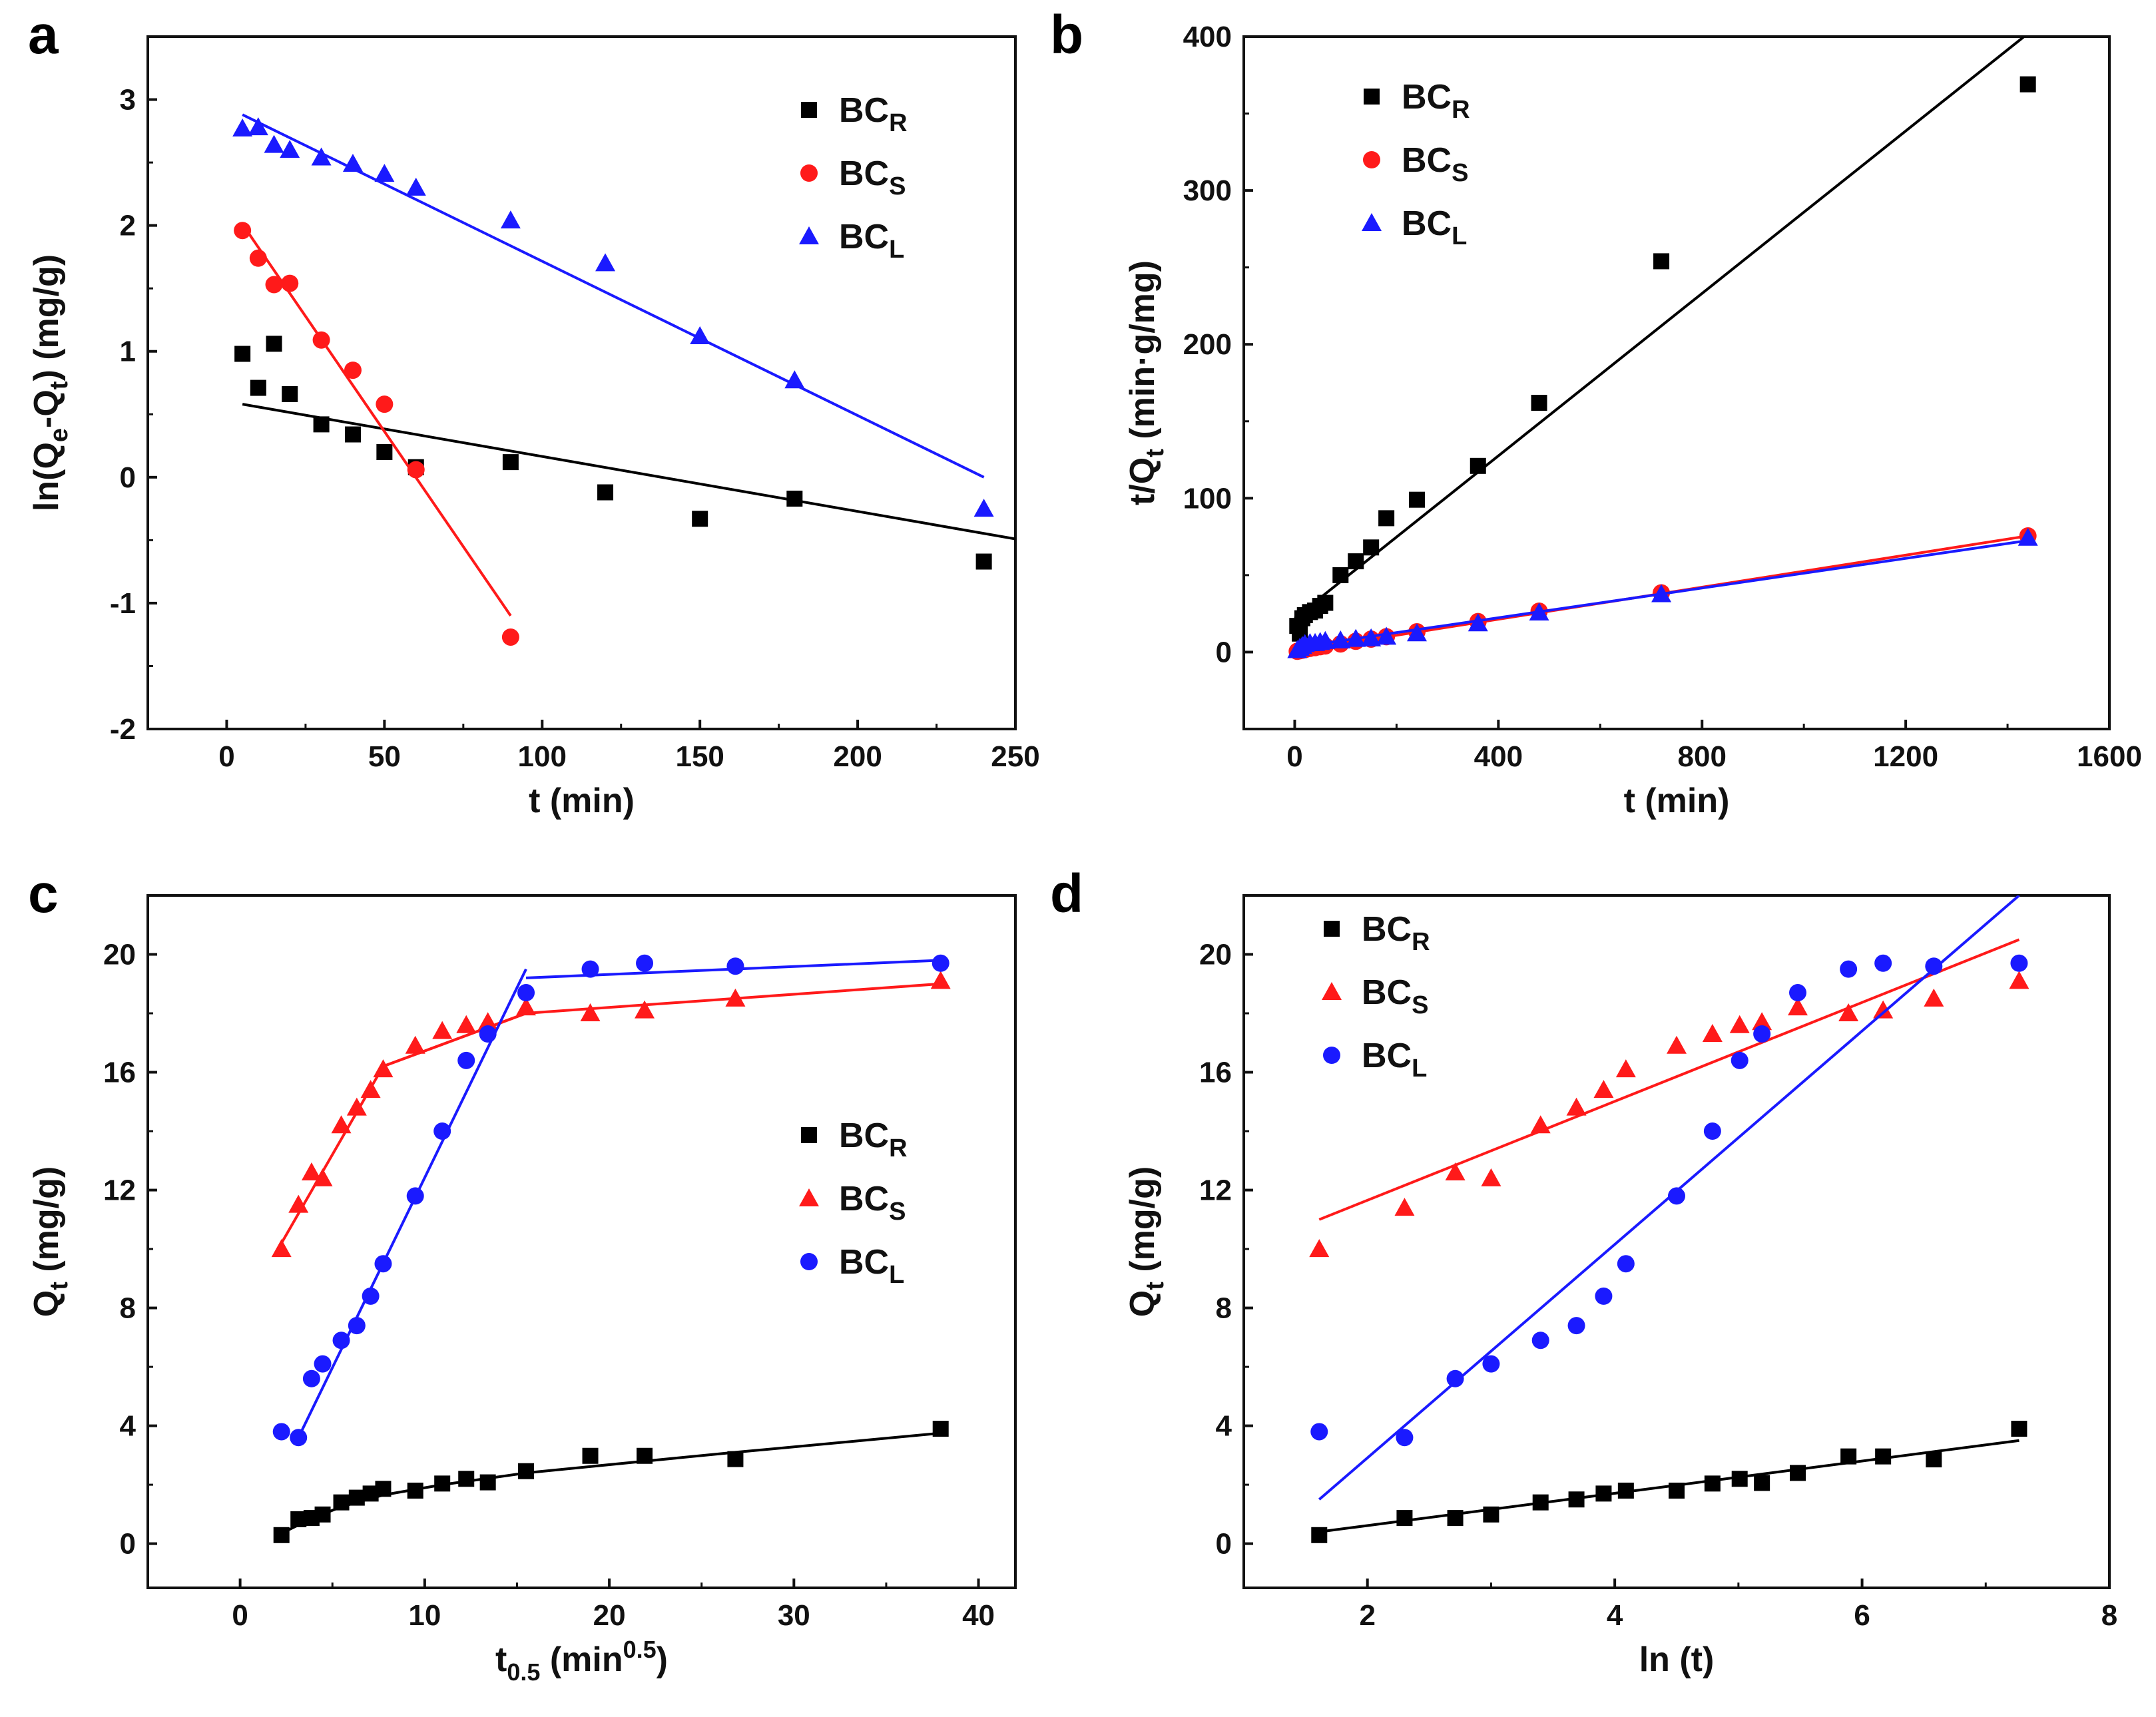 The width and height of the screenshot is (2156, 1717). What do you see at coordinates (1677, 801) in the screenshot?
I see `x-axis-label: t (min)` at bounding box center [1677, 801].